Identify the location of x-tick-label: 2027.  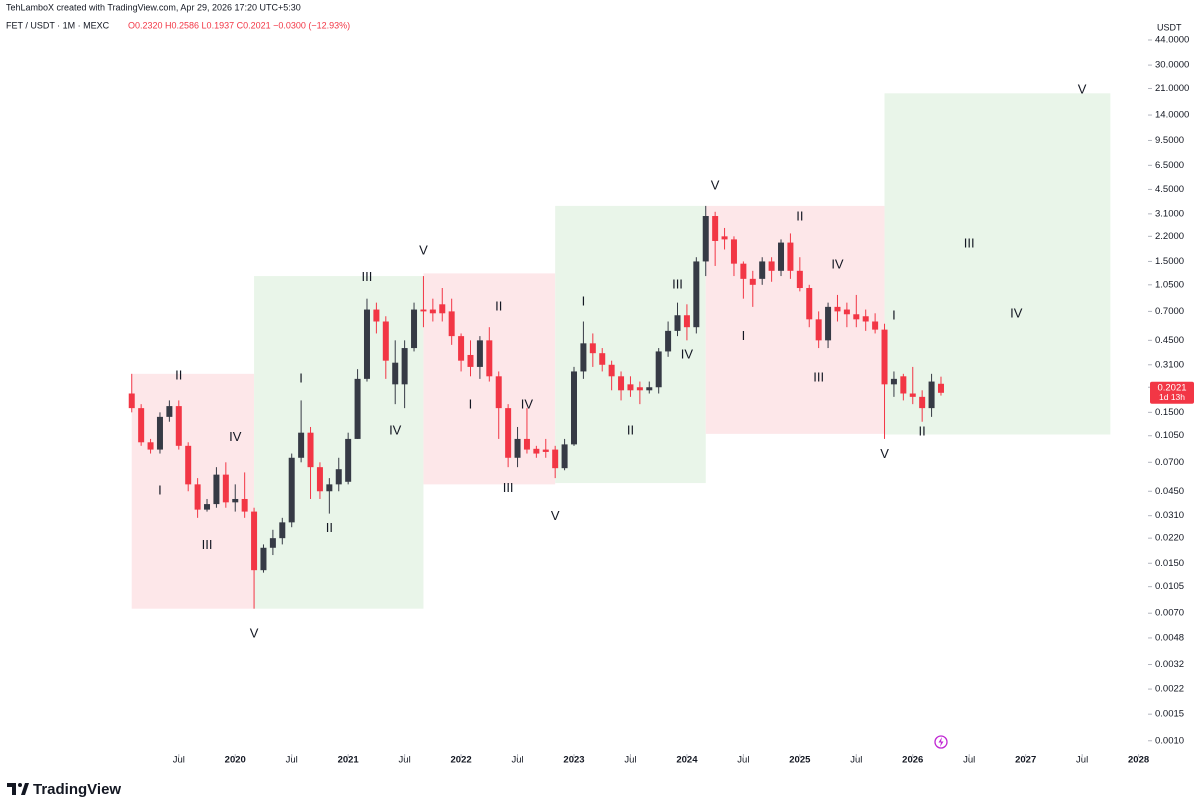
(1025, 760).